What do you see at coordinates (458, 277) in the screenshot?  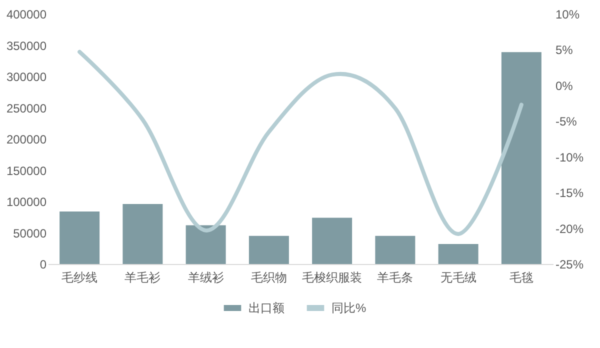 I see `x-tick-label: 无毛绒` at bounding box center [458, 277].